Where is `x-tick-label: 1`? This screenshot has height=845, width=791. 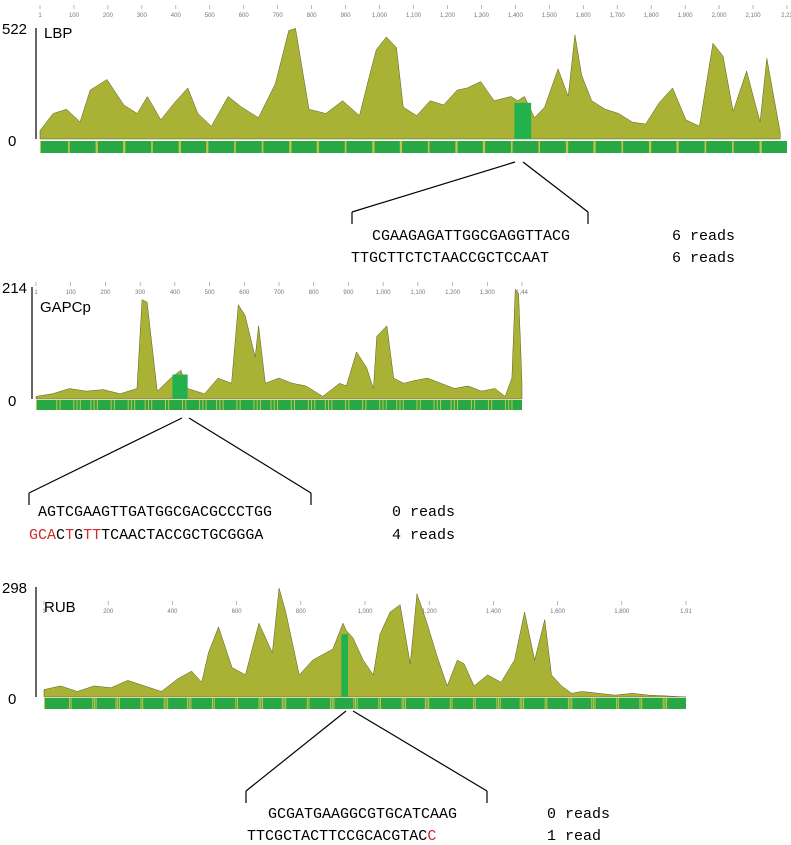 x-tick-label: 1 is located at coordinates (44, 612).